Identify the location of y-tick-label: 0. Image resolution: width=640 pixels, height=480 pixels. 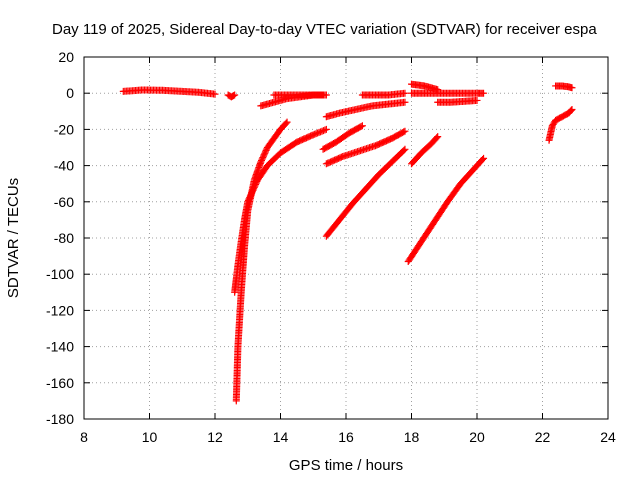
(70, 93).